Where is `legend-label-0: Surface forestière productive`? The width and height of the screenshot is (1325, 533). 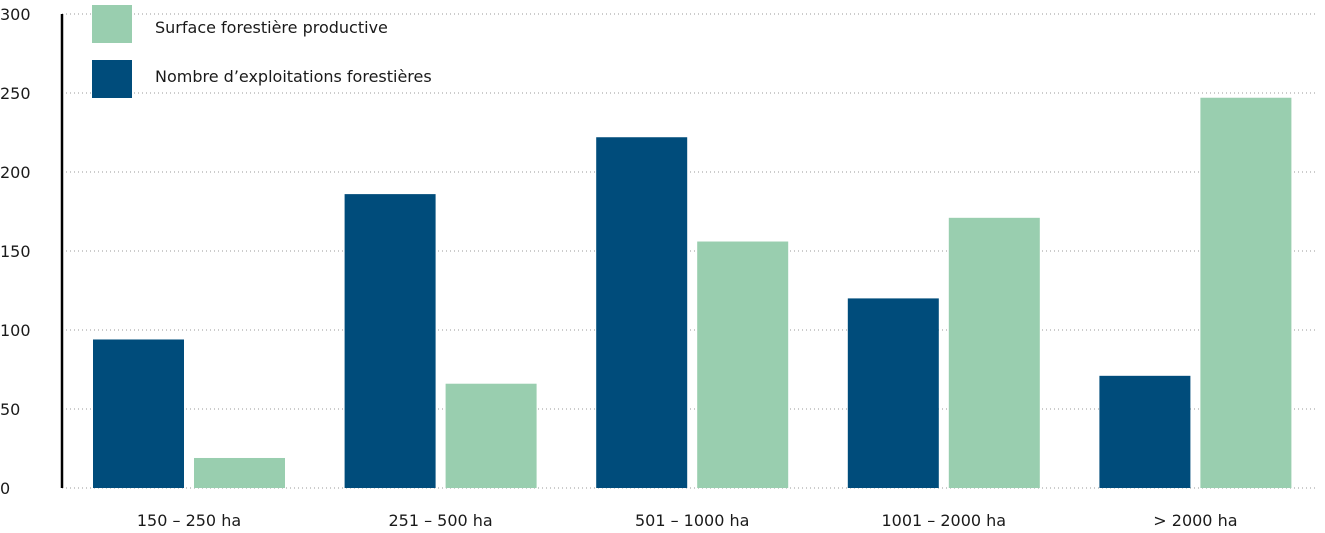
legend-label-0: Surface forestière productive is located at coordinates (271, 27).